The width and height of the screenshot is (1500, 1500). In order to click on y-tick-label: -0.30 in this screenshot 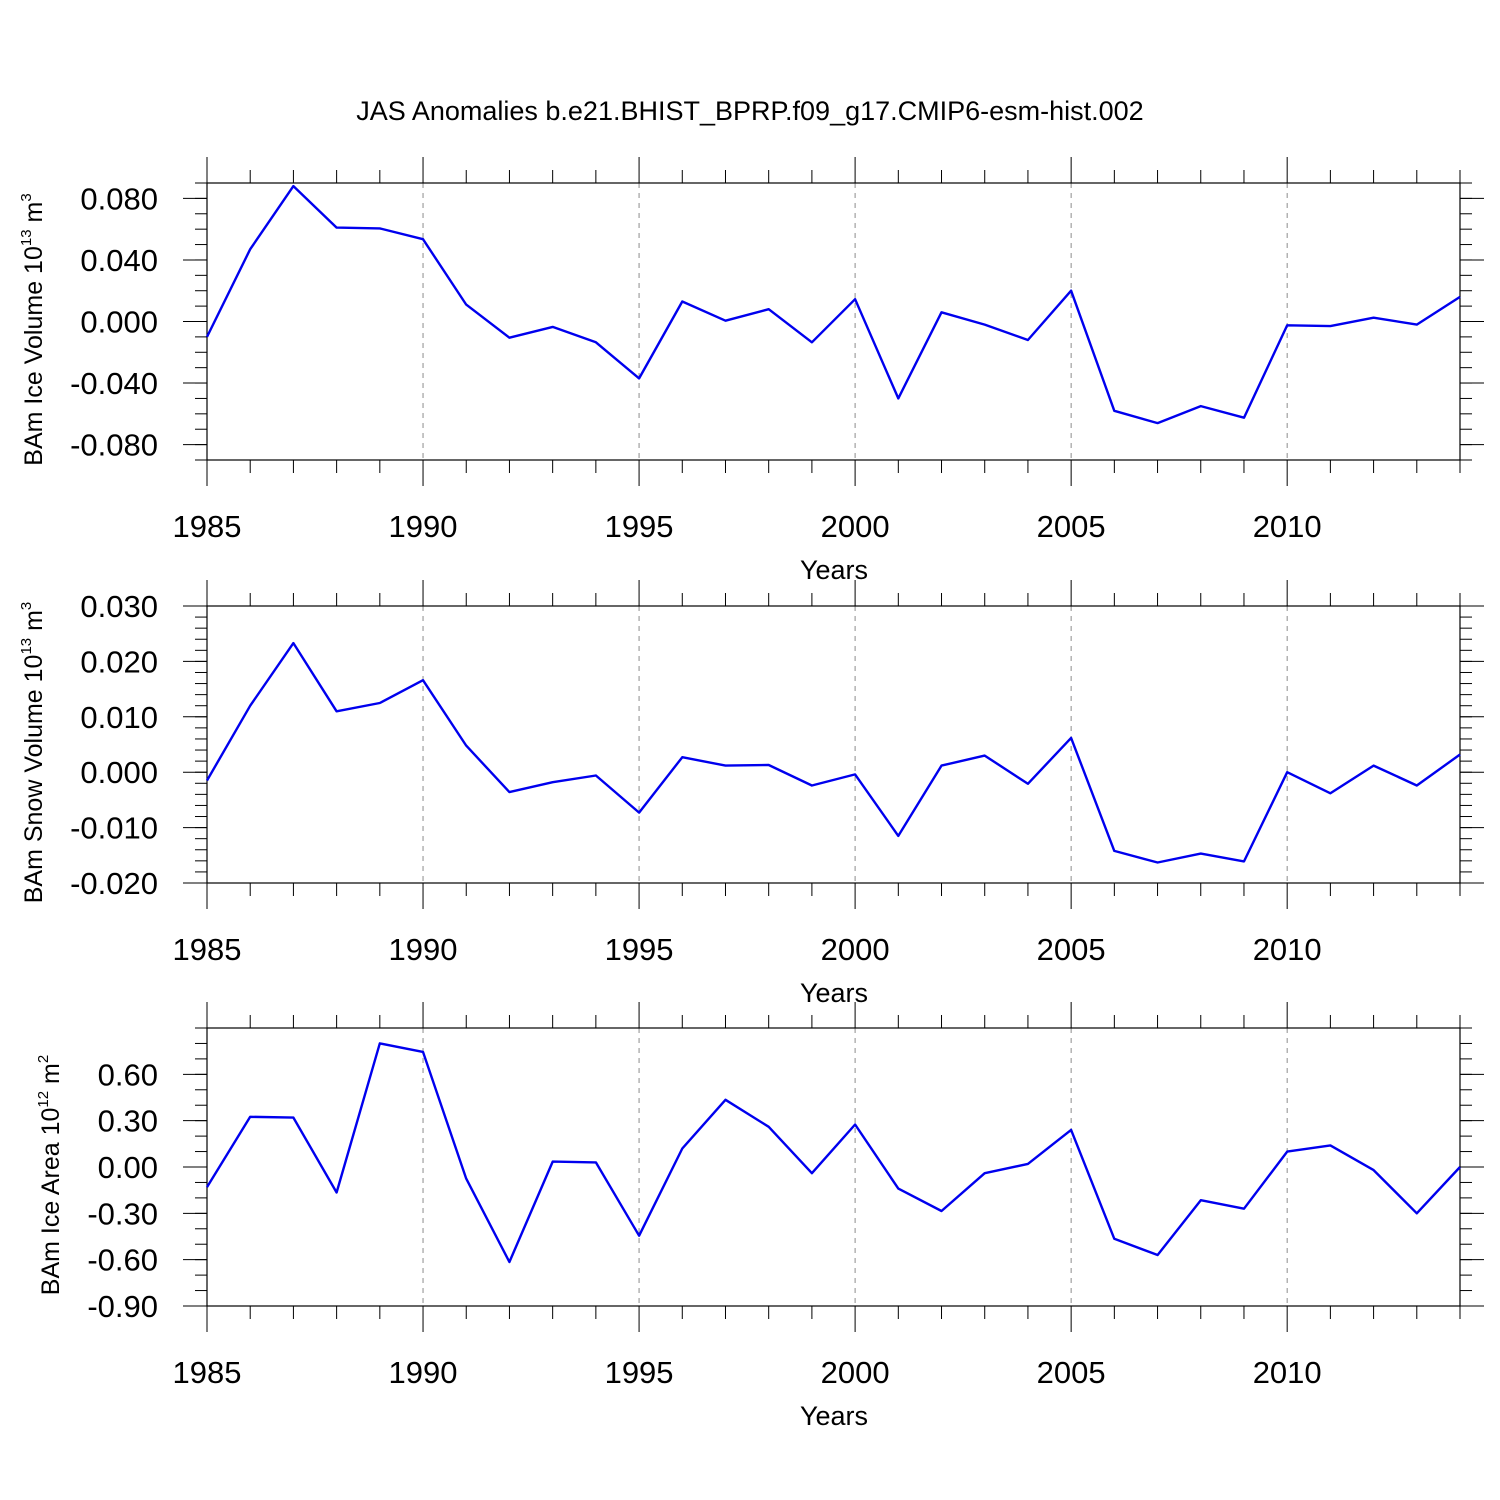, I will do `click(122, 1213)`.